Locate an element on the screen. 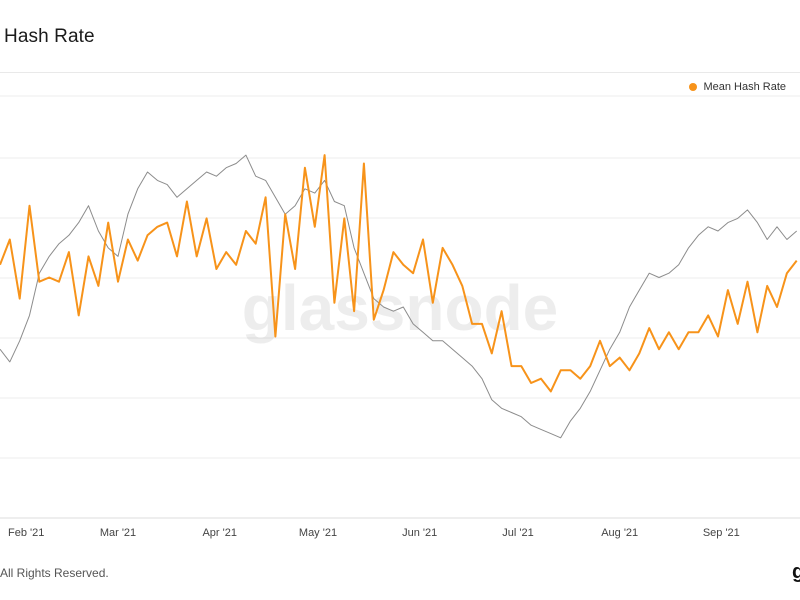 Image resolution: width=800 pixels, height=600 pixels. page-title: n Hash Rate is located at coordinates (47, 36).